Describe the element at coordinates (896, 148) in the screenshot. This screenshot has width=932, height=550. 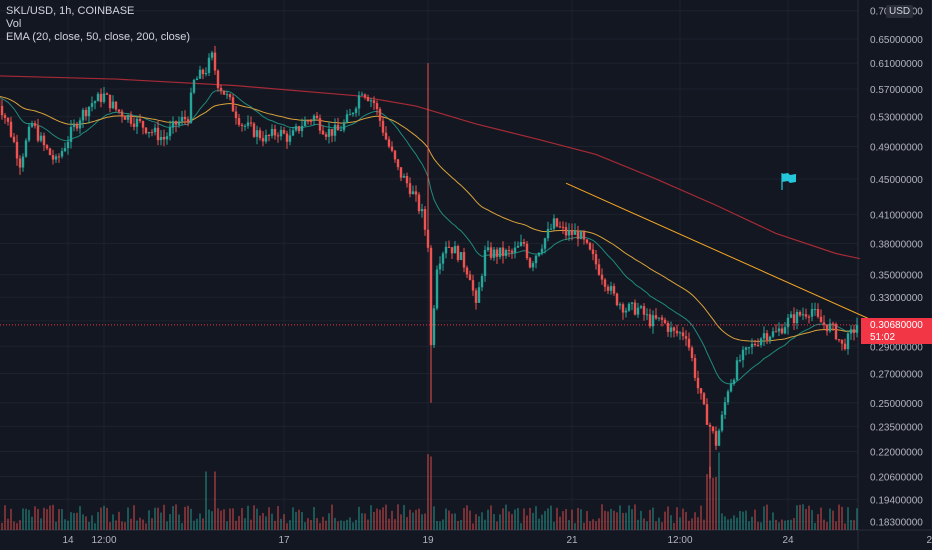
I see `y-tick-label: 0.49000000` at that location.